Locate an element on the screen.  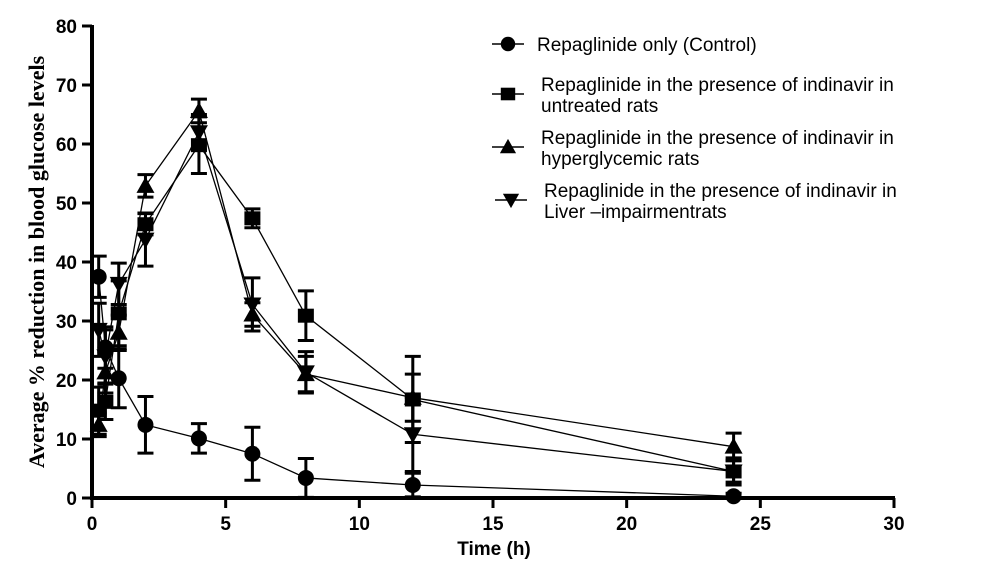
y-tick-label: 60 is located at coordinates (66, 145).